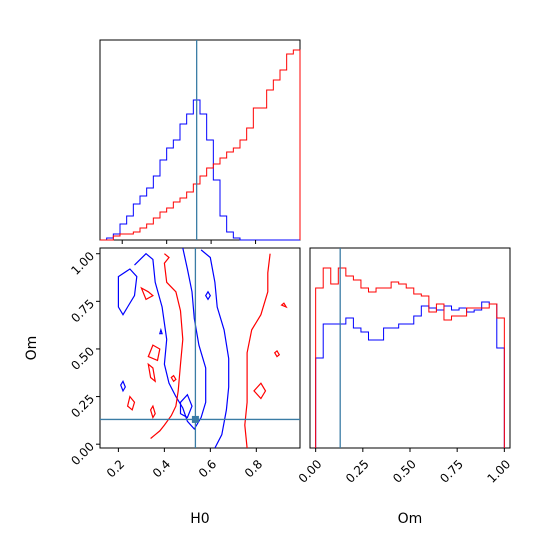  I want to click on om-marginal-axis-label: Om, so click(410, 519).